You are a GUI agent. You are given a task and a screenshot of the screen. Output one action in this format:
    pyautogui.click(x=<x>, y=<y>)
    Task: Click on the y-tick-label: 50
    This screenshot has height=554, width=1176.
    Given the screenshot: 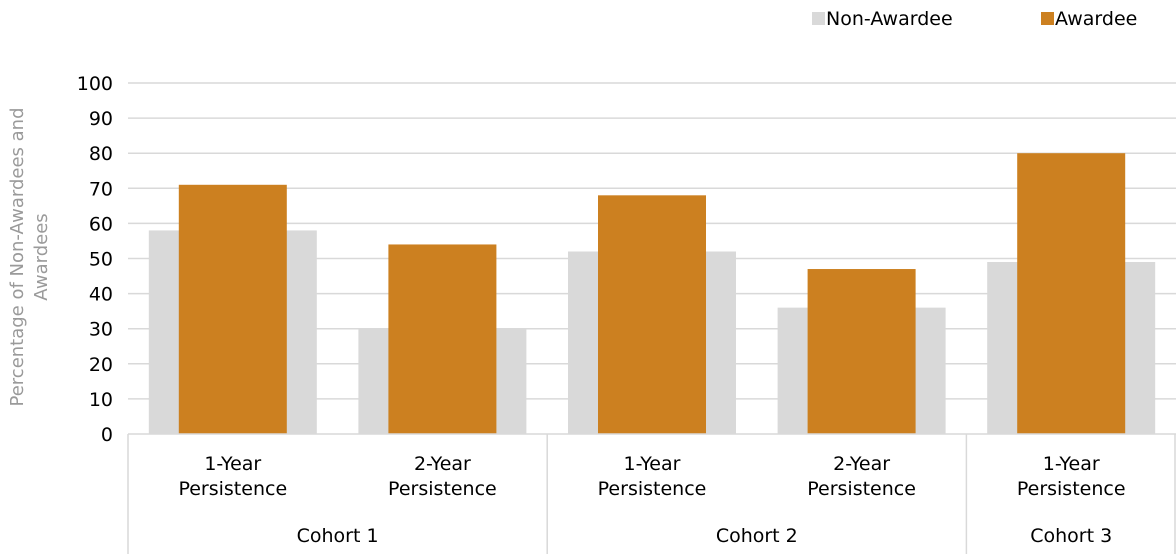 What is the action you would take?
    pyautogui.click(x=101, y=260)
    